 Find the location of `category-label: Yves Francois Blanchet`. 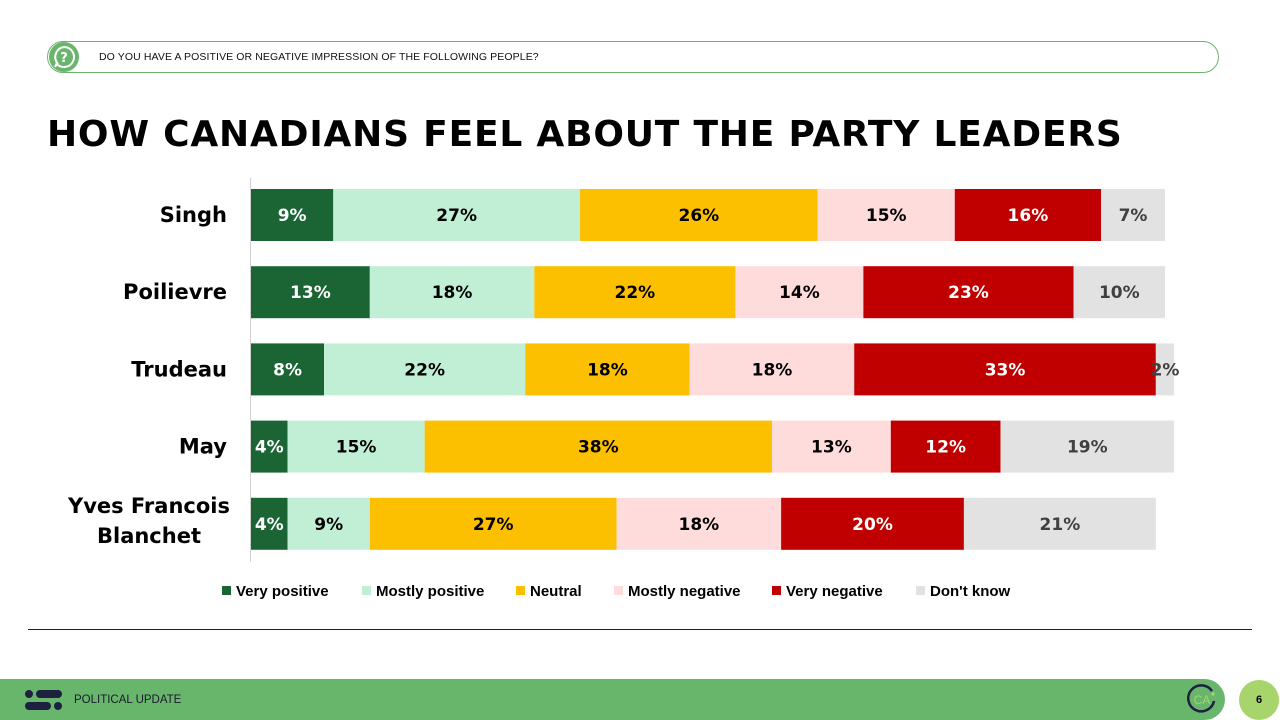

category-label: Yves Francois Blanchet is located at coordinates (148, 521).